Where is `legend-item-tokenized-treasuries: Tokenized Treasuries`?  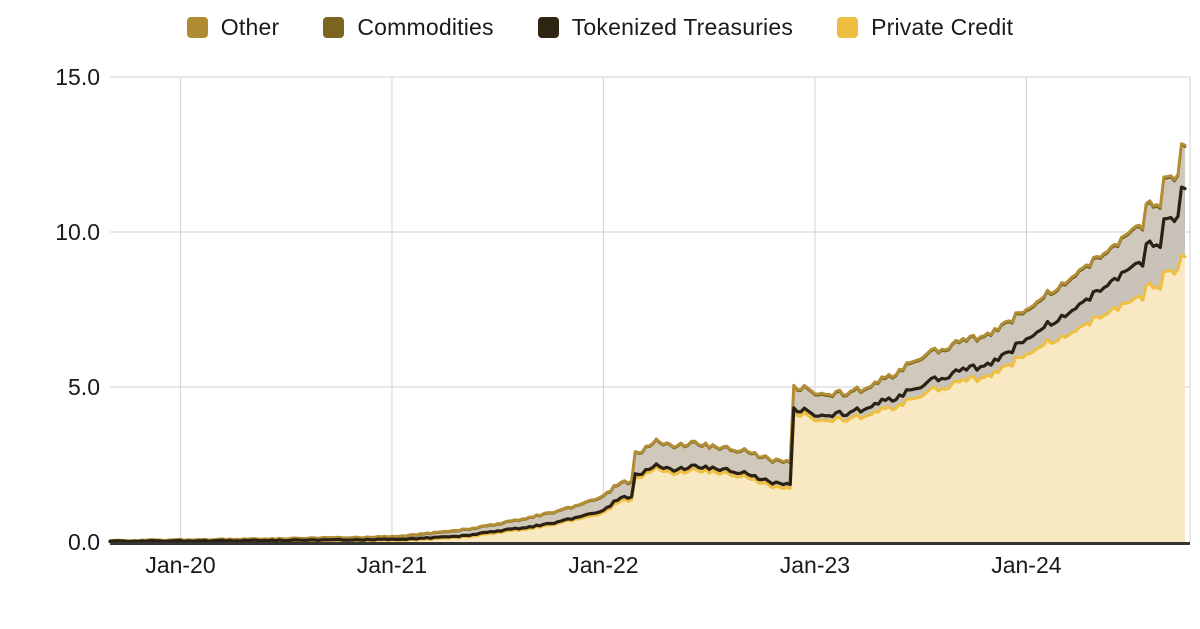 legend-item-tokenized-treasuries: Tokenized Treasuries is located at coordinates (665, 27).